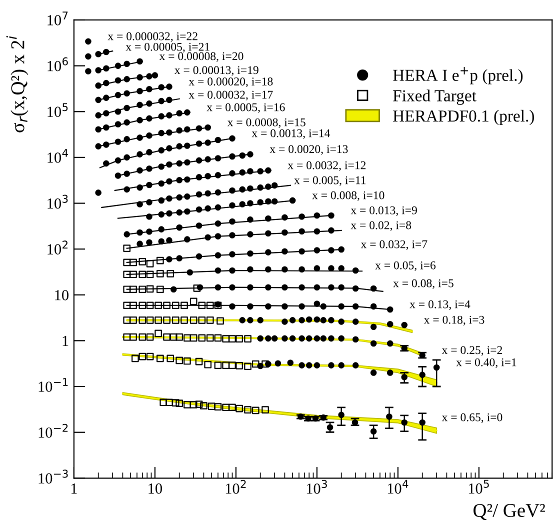  What do you see at coordinates (472, 418) in the screenshot?
I see `annotation: x = 0.65, i=0` at bounding box center [472, 418].